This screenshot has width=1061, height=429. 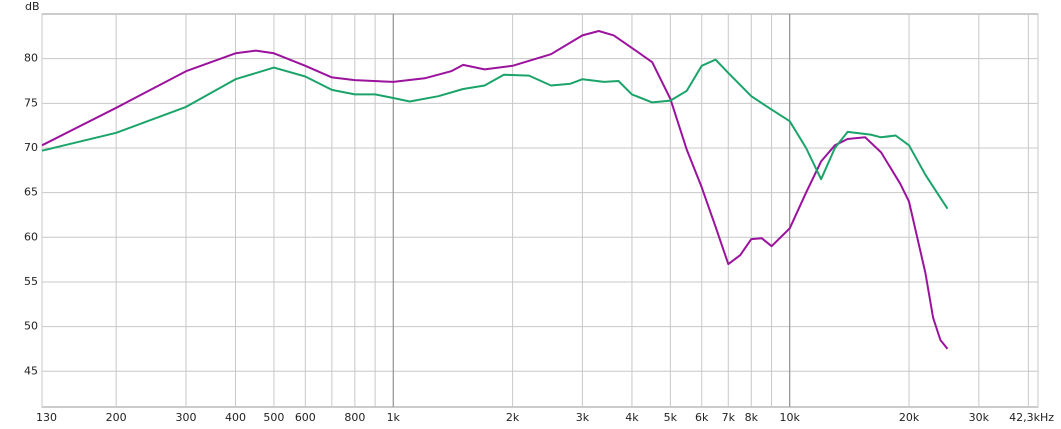 I want to click on x-tick-label: 8k, so click(x=752, y=417).